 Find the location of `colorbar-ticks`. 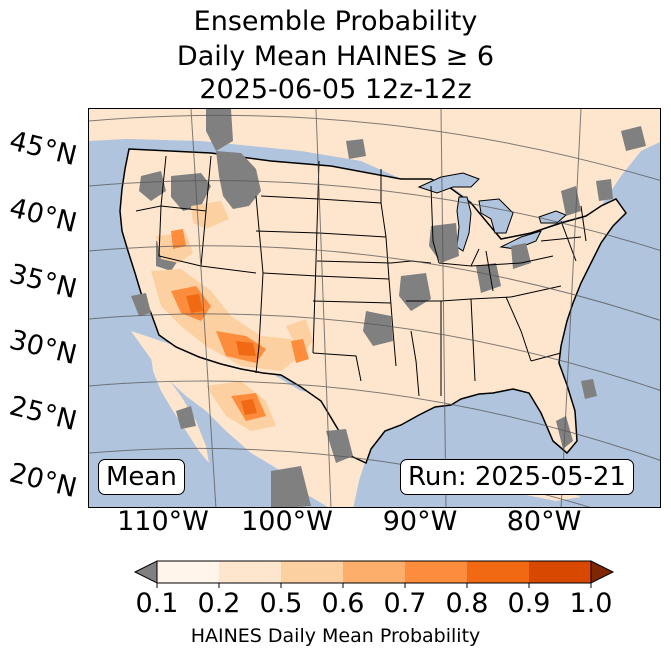

colorbar-ticks is located at coordinates (374, 585).